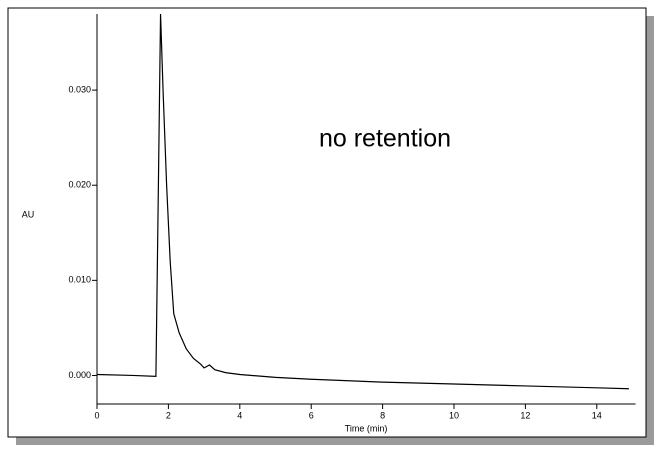 This screenshot has height=450, width=659. I want to click on x-tick-label: 12, so click(525, 415).